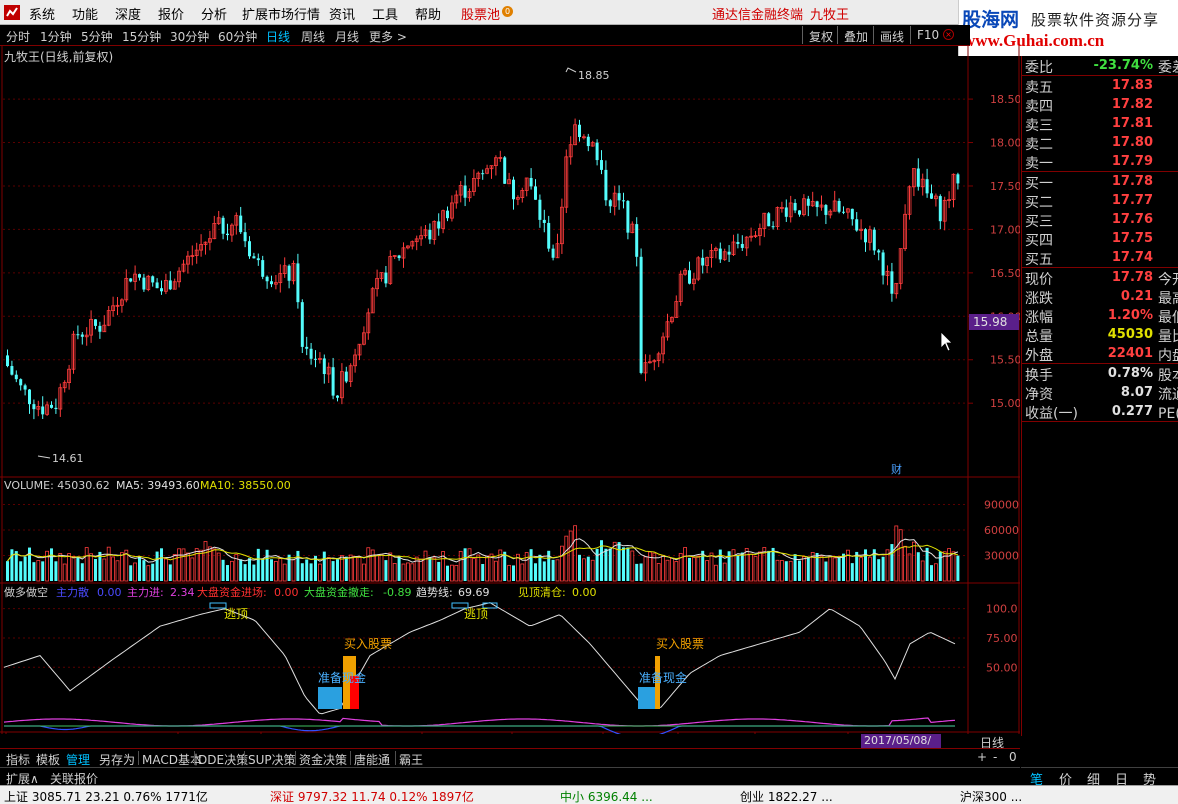 The height and width of the screenshot is (804, 1178). What do you see at coordinates (18, 37) in the screenshot?
I see `period-tab-intraday: 分时` at bounding box center [18, 37].